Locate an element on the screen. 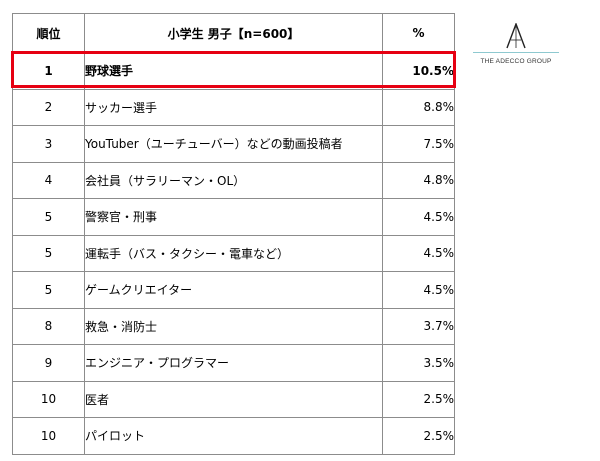  table-row: 2 サッカー選手 8.8% is located at coordinates (233, 107).